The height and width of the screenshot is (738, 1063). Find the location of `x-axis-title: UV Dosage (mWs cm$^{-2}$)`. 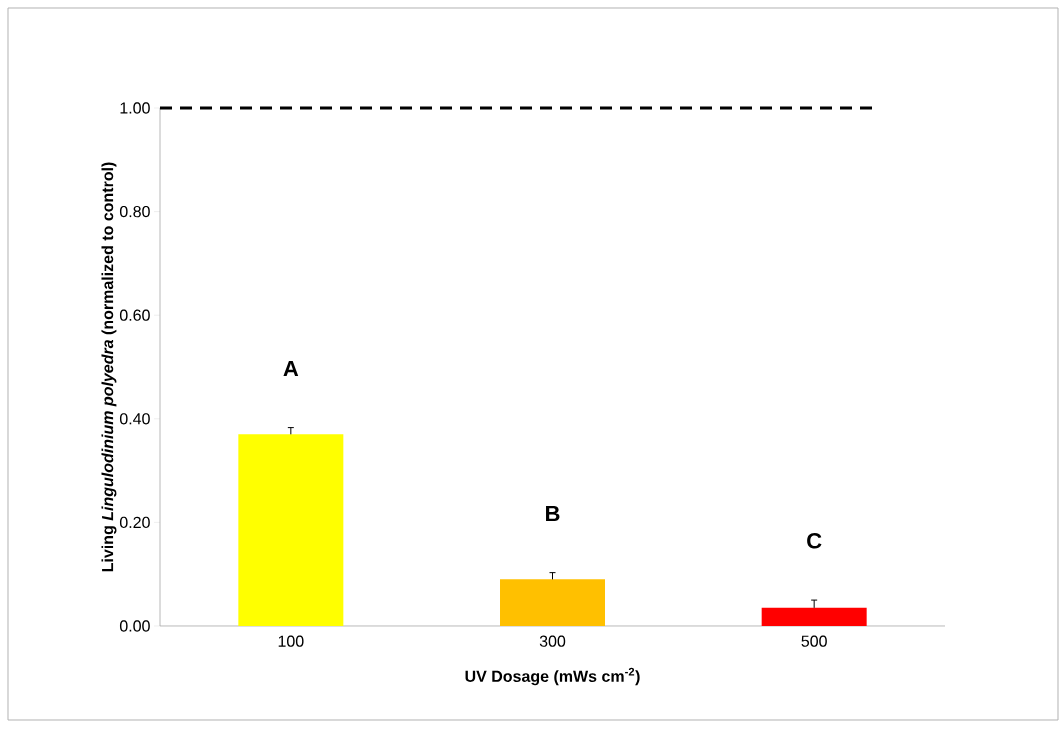

x-axis-title: UV Dosage (mWs cm$^{-2}$) is located at coordinates (552, 676).